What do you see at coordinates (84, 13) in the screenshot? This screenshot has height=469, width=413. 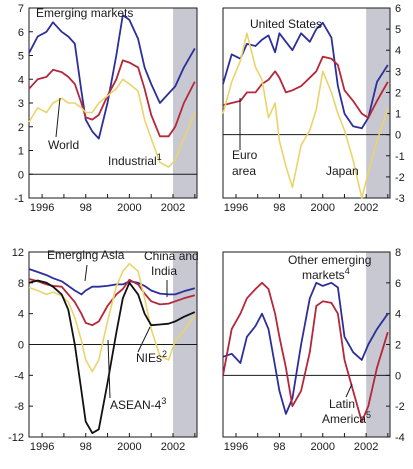 I see `series-annotation: Emerging markets` at bounding box center [84, 13].